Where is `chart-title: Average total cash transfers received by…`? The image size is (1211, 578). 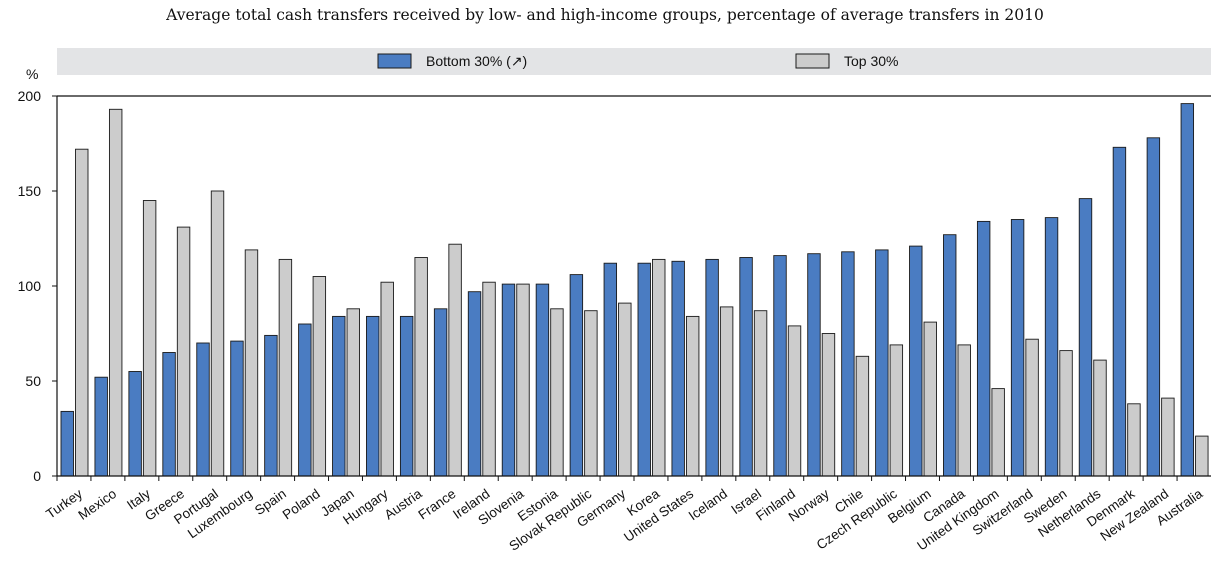
chart-title: Average total cash transfers received by… is located at coordinates (604, 15).